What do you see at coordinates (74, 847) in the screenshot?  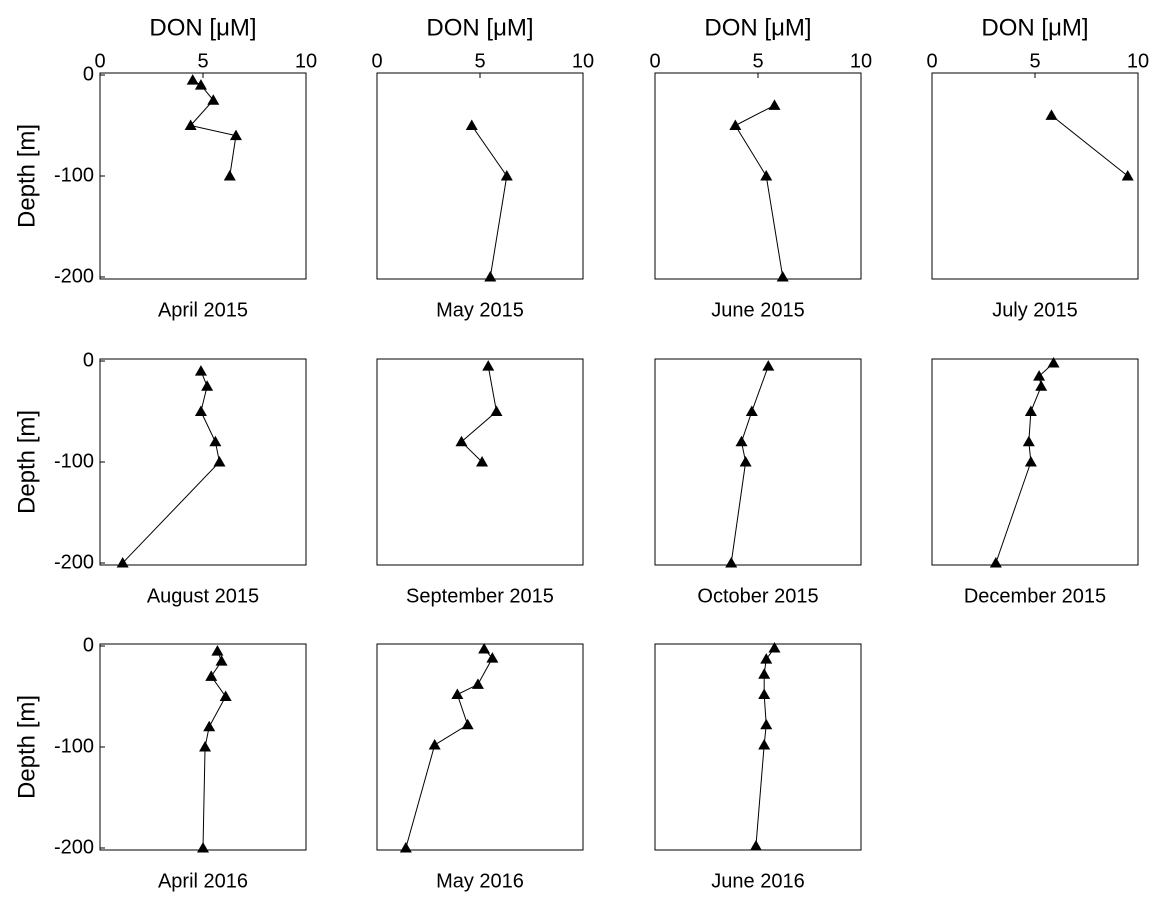 I see `y-tick-label: -200` at bounding box center [74, 847].